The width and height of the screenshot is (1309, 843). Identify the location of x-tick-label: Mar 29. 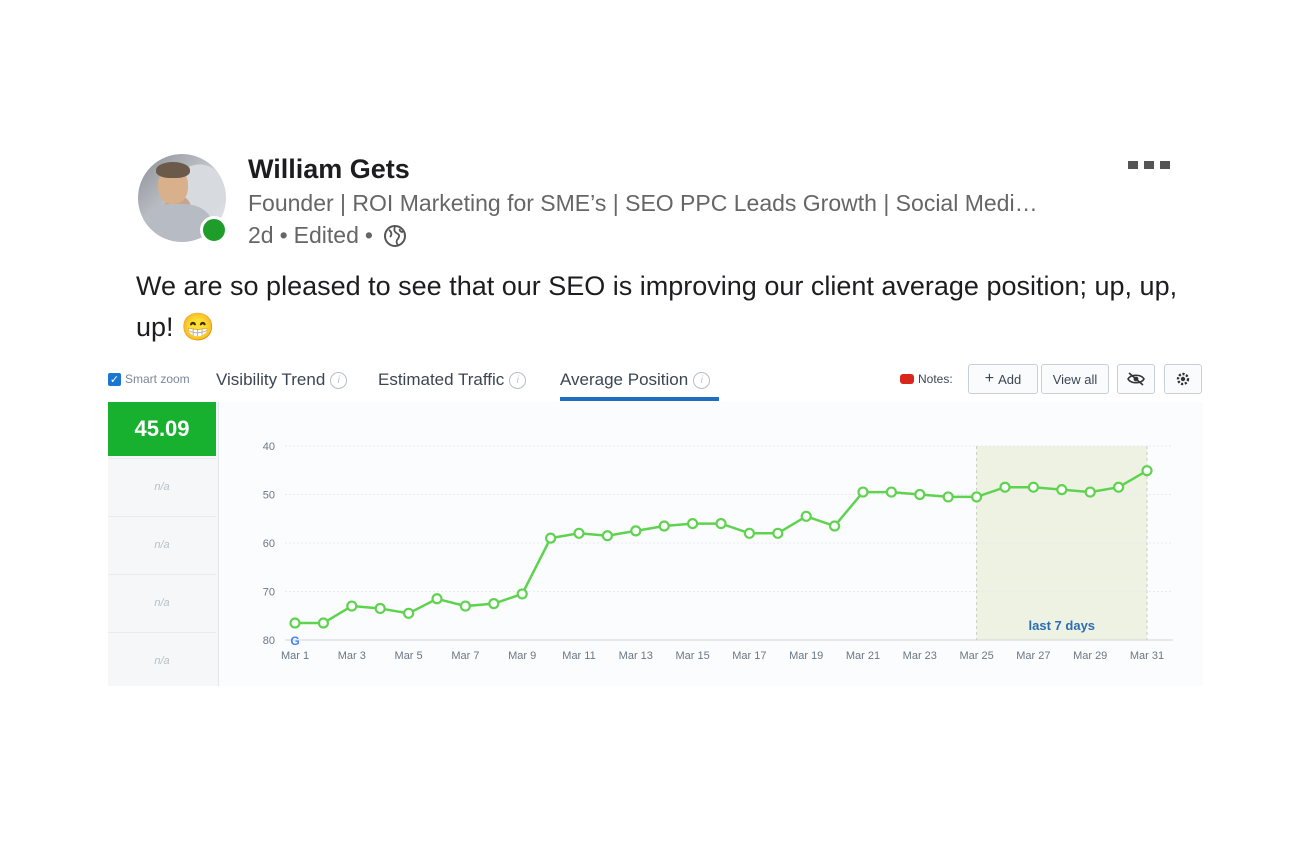
(1090, 656).